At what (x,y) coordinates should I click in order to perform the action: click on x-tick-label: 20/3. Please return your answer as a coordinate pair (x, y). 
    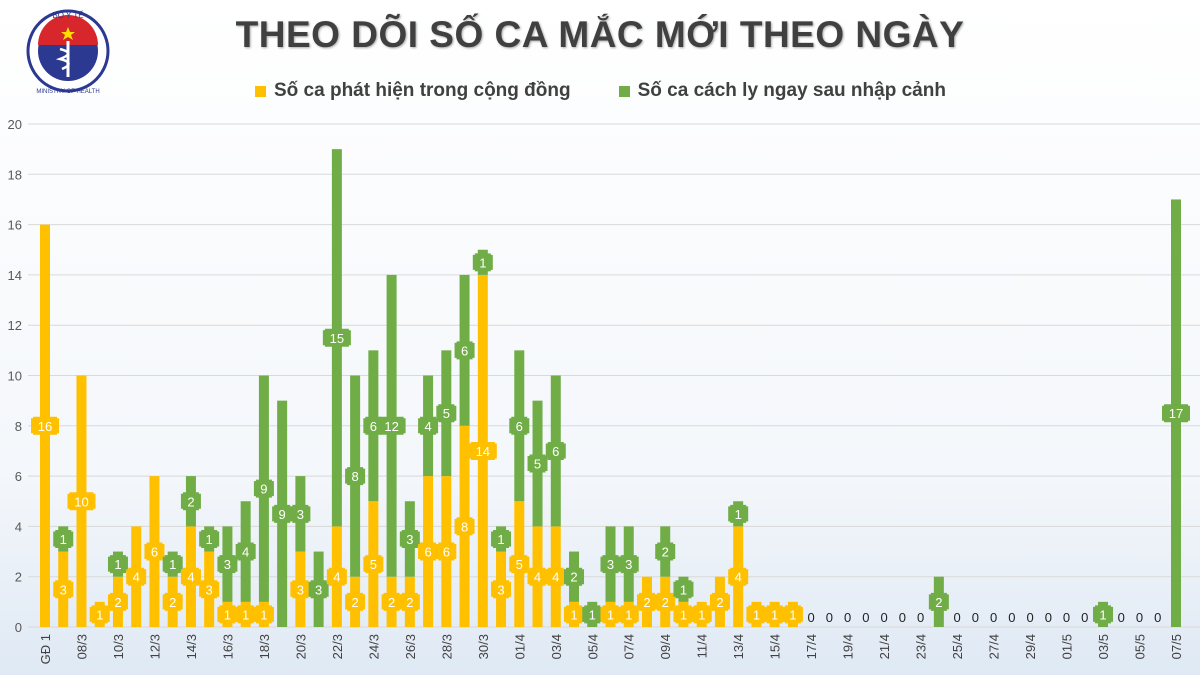
    Looking at the image, I should click on (300, 646).